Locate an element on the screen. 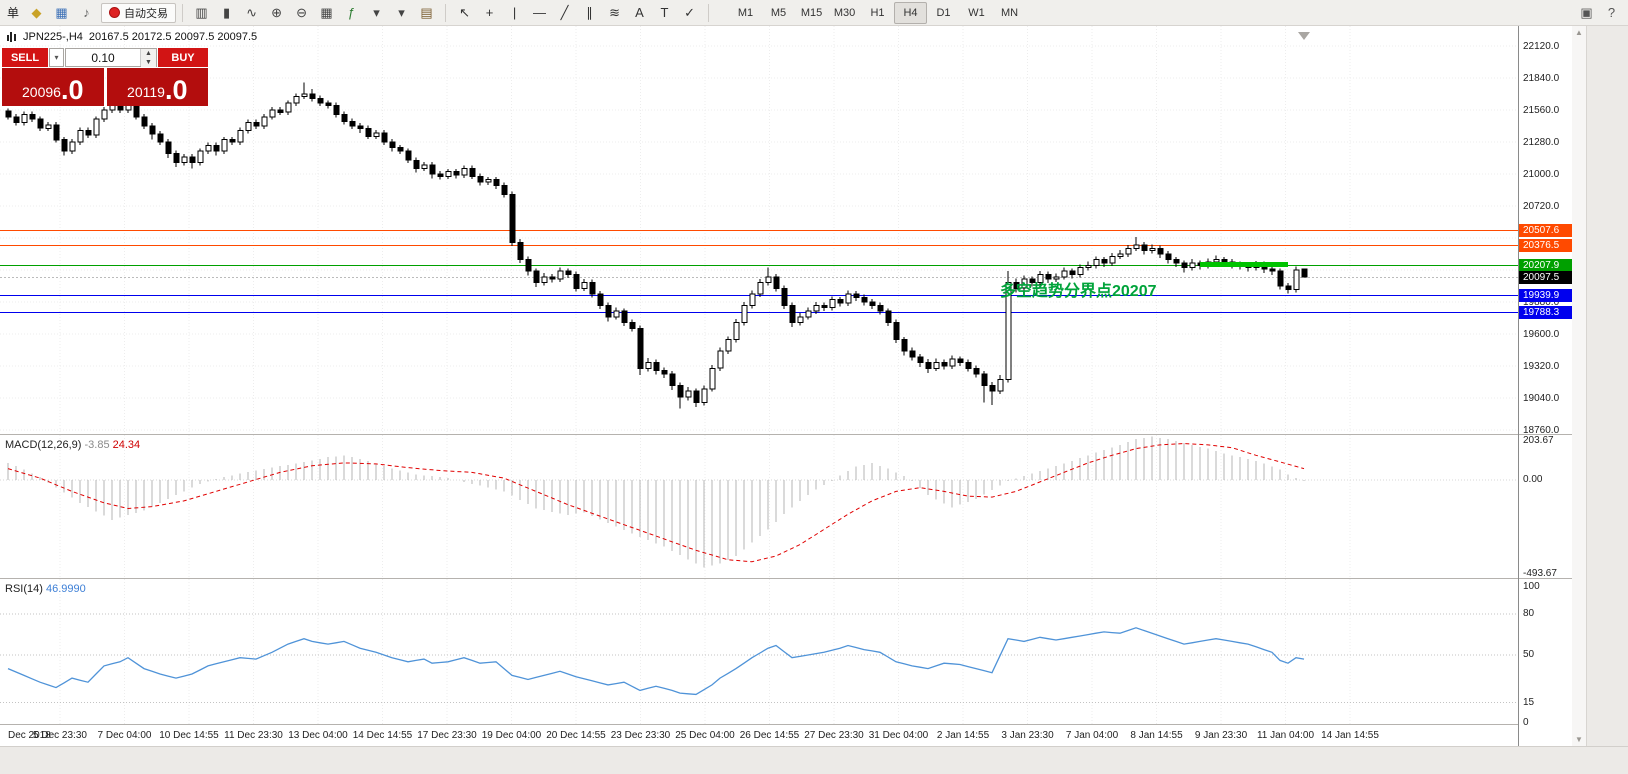 This screenshot has height=774, width=1628. vertical-scrollbar: ▲ ▼ is located at coordinates (1579, 386).